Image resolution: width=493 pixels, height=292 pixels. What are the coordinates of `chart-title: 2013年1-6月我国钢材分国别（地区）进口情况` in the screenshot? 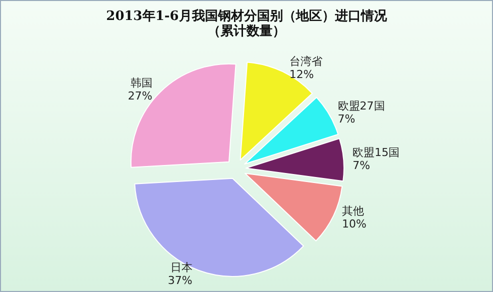 It's located at (247, 16).